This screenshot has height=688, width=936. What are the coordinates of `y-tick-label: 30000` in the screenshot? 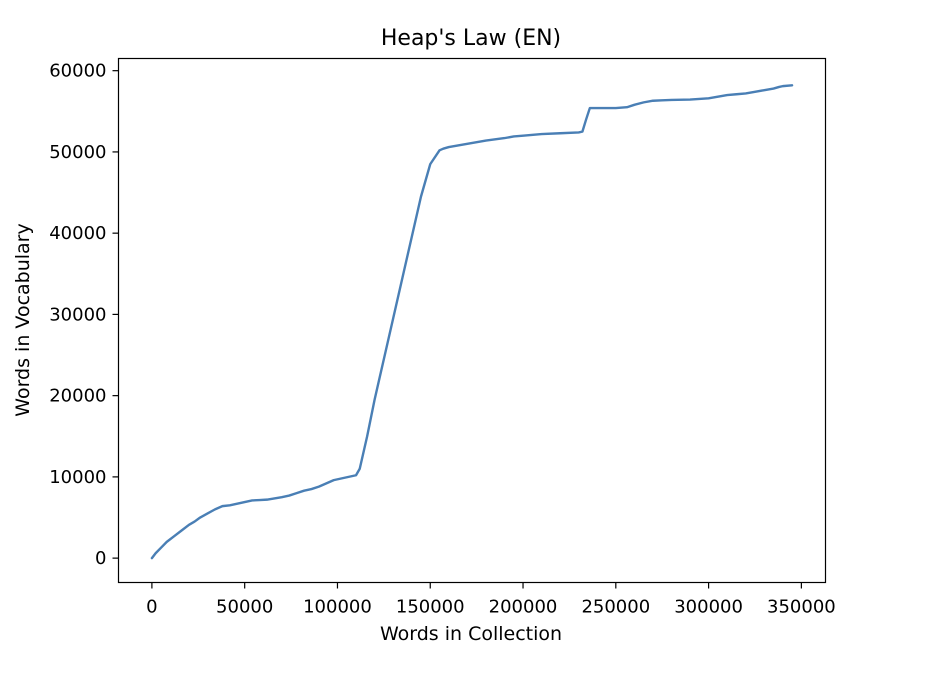 It's located at (77, 314).